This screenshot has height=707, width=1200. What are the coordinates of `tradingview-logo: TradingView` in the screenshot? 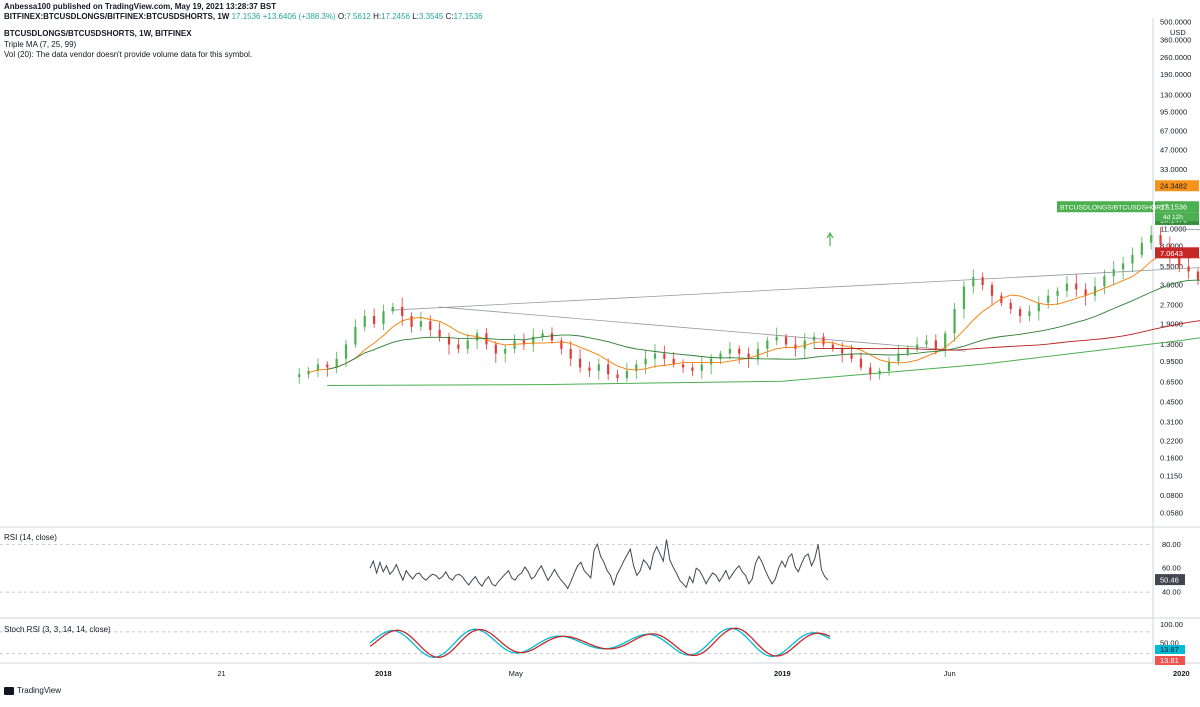 It's located at (32, 690).